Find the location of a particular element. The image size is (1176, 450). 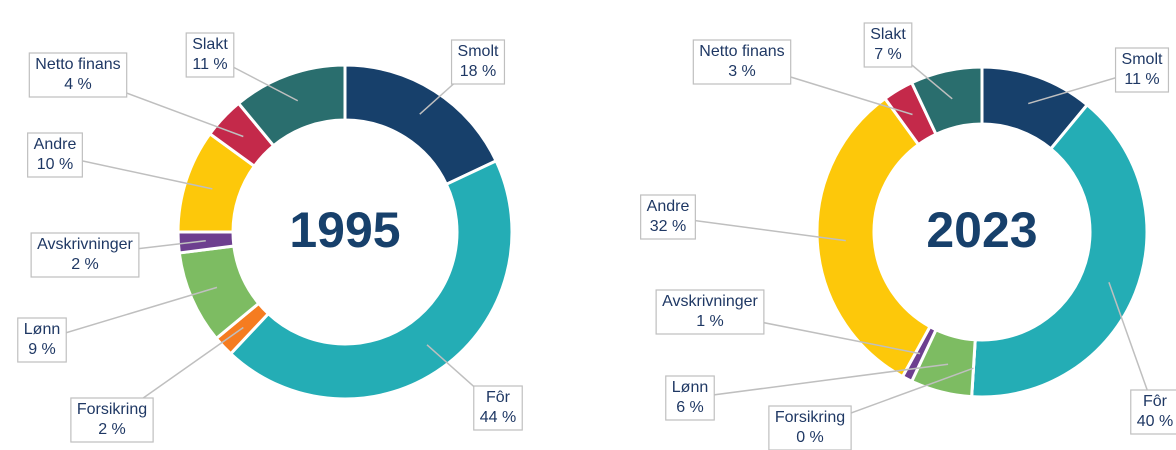

data-label: Smolt 11 % is located at coordinates (1142, 70).